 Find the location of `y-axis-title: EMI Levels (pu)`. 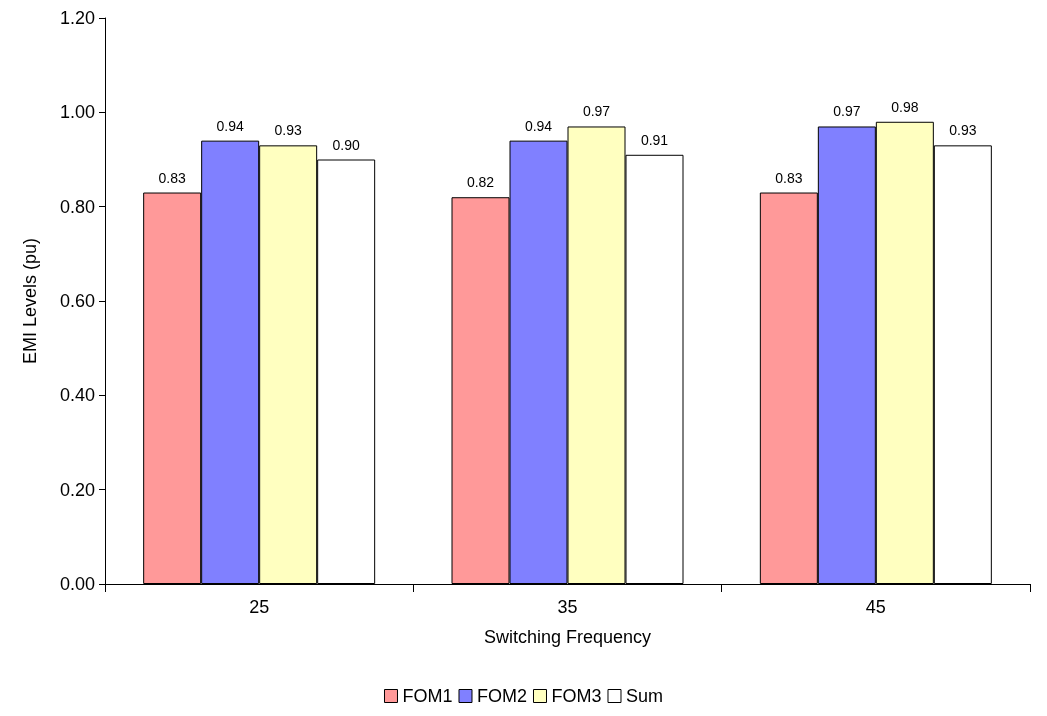

y-axis-title: EMI Levels (pu) is located at coordinates (30, 301).